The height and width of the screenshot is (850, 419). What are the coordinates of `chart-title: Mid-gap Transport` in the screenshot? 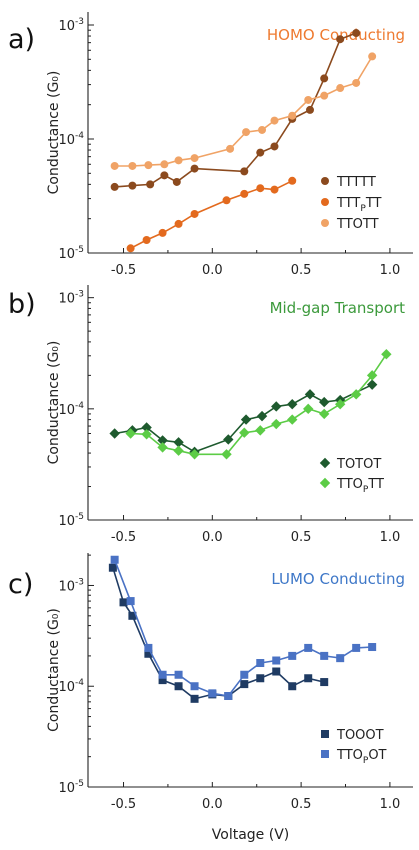 It's located at (338, 308).